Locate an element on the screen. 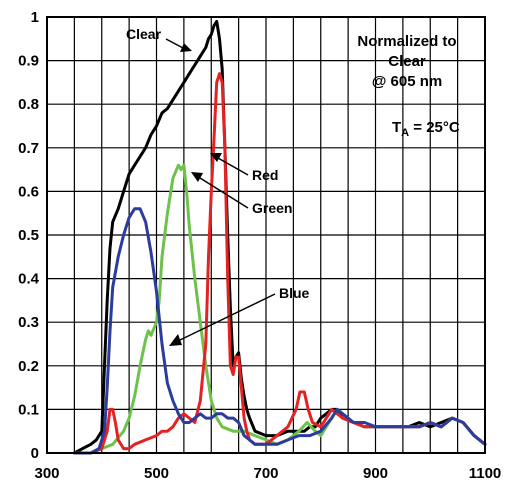 Image resolution: width=509 pixels, height=491 pixels. arrow-line-blue is located at coordinates (227, 317).